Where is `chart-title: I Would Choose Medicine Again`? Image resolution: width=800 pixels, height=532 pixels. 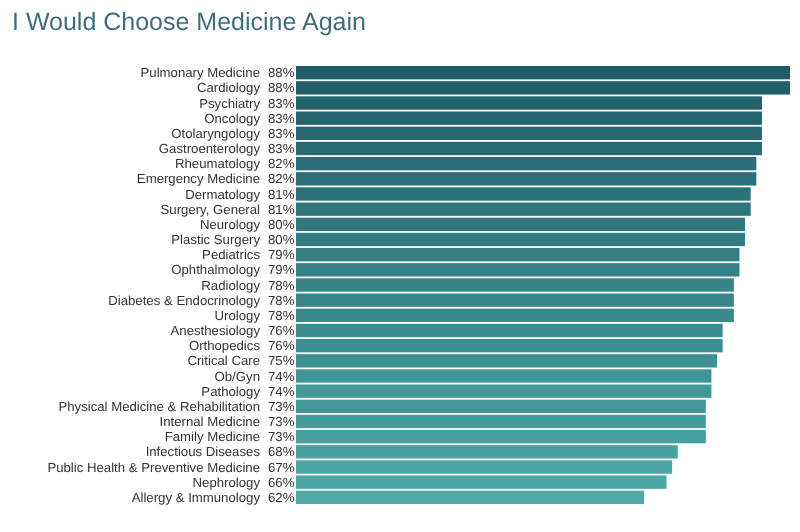
chart-title: I Would Choose Medicine Again is located at coordinates (189, 22).